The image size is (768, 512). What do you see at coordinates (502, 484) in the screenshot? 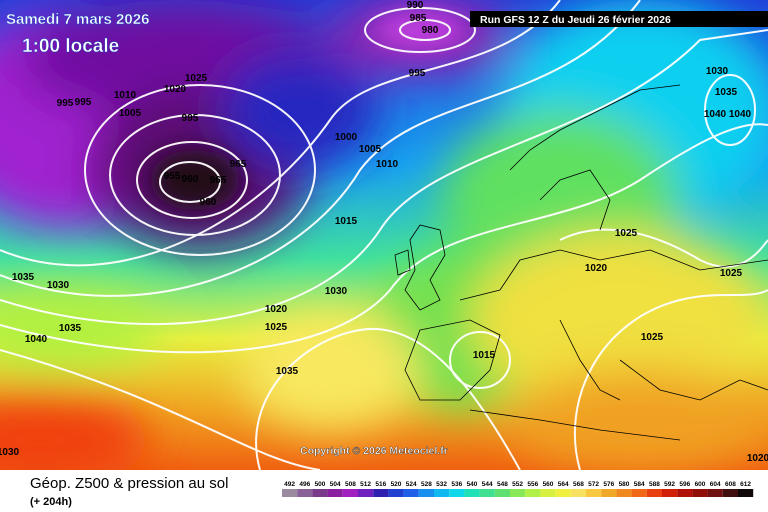
I see `scale-label: 548` at bounding box center [502, 484].